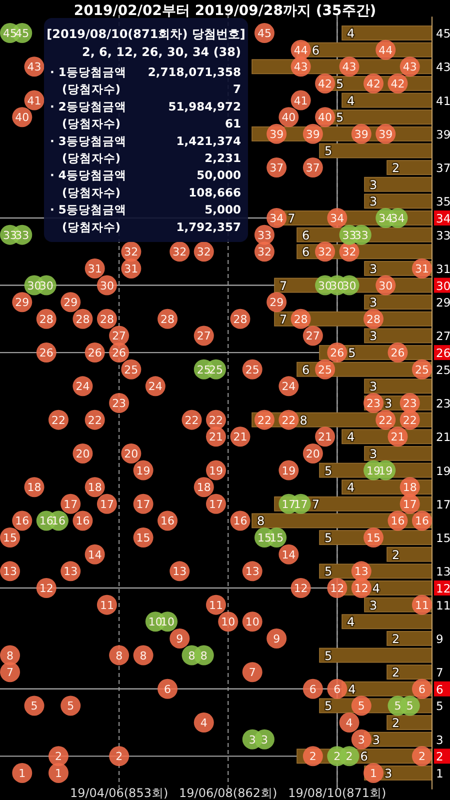 Image resolution: width=450 pixels, height=800 pixels. What do you see at coordinates (180, 639) in the screenshot?
I see `data-label: 9` at bounding box center [180, 639].